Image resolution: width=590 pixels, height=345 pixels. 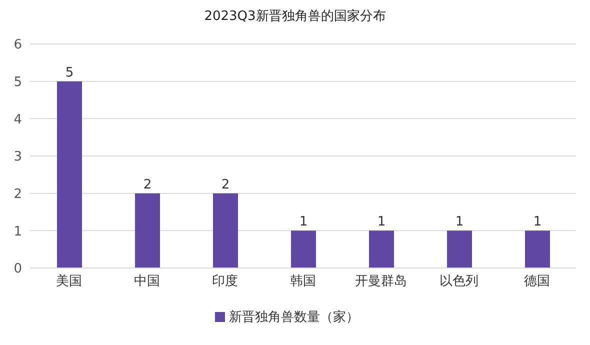 I want to click on x-tick-label: 中国, so click(x=147, y=282).